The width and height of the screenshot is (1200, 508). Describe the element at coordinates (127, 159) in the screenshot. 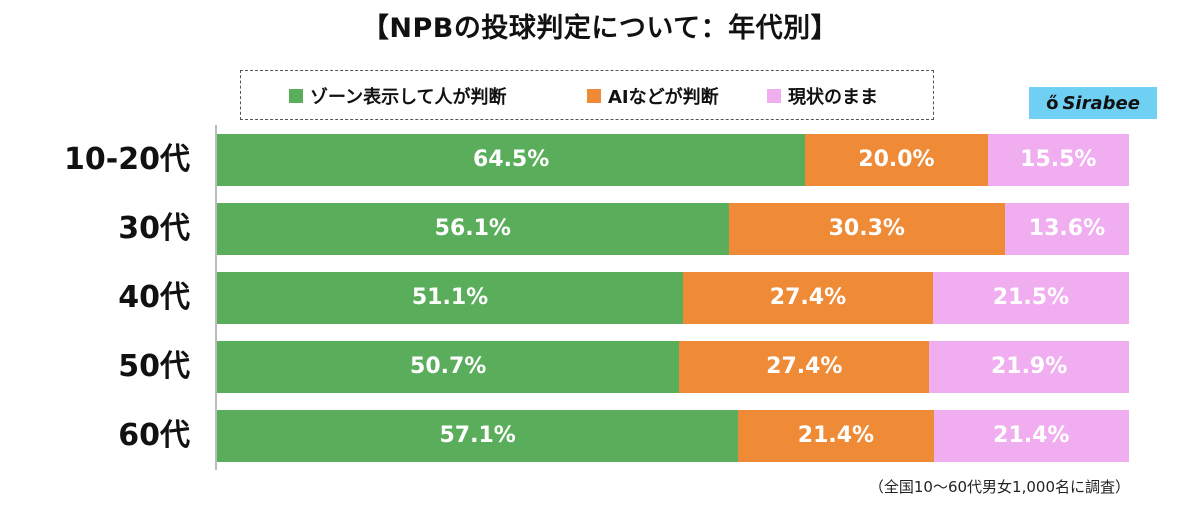

I see `category-label: 10-20代` at that location.